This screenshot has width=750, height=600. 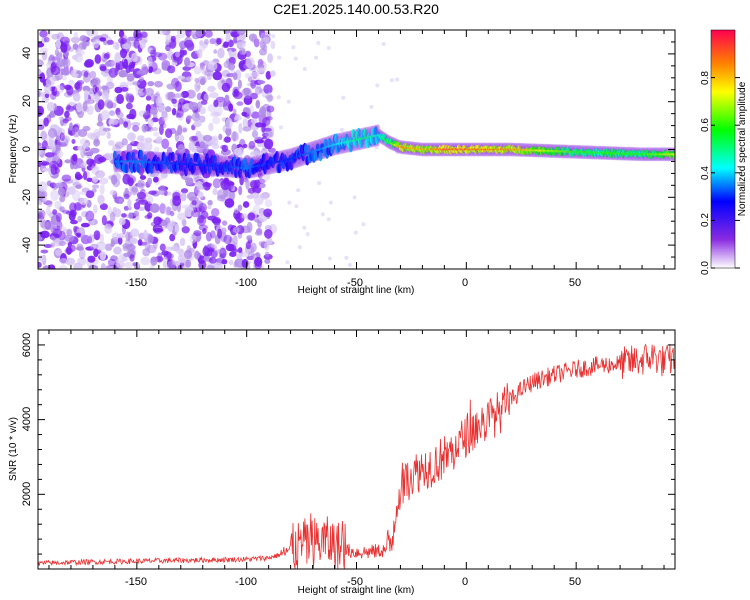 I want to click on spectrogram-ylabel: Frequency (Hz), so click(x=13, y=149).